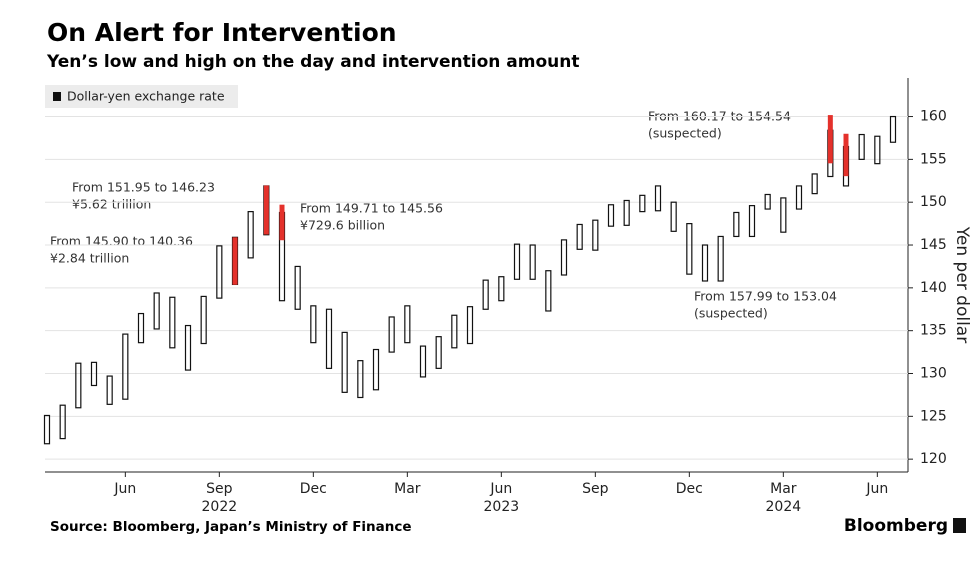  Describe the element at coordinates (143, 187) in the screenshot. I see `annotation: From 151.95 to 146.23` at that location.